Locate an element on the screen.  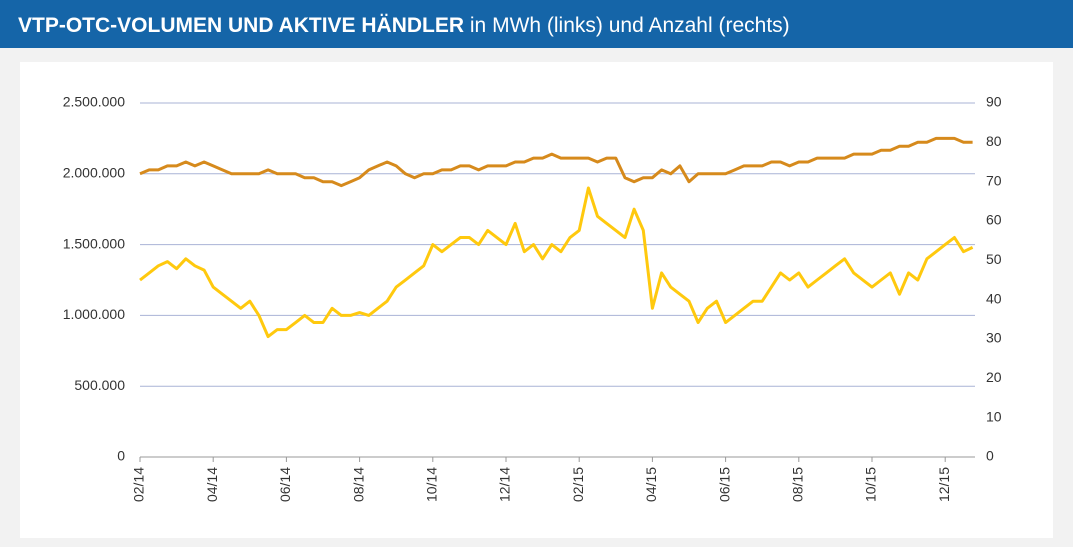
y2-tick-label: 80 is located at coordinates (994, 141).